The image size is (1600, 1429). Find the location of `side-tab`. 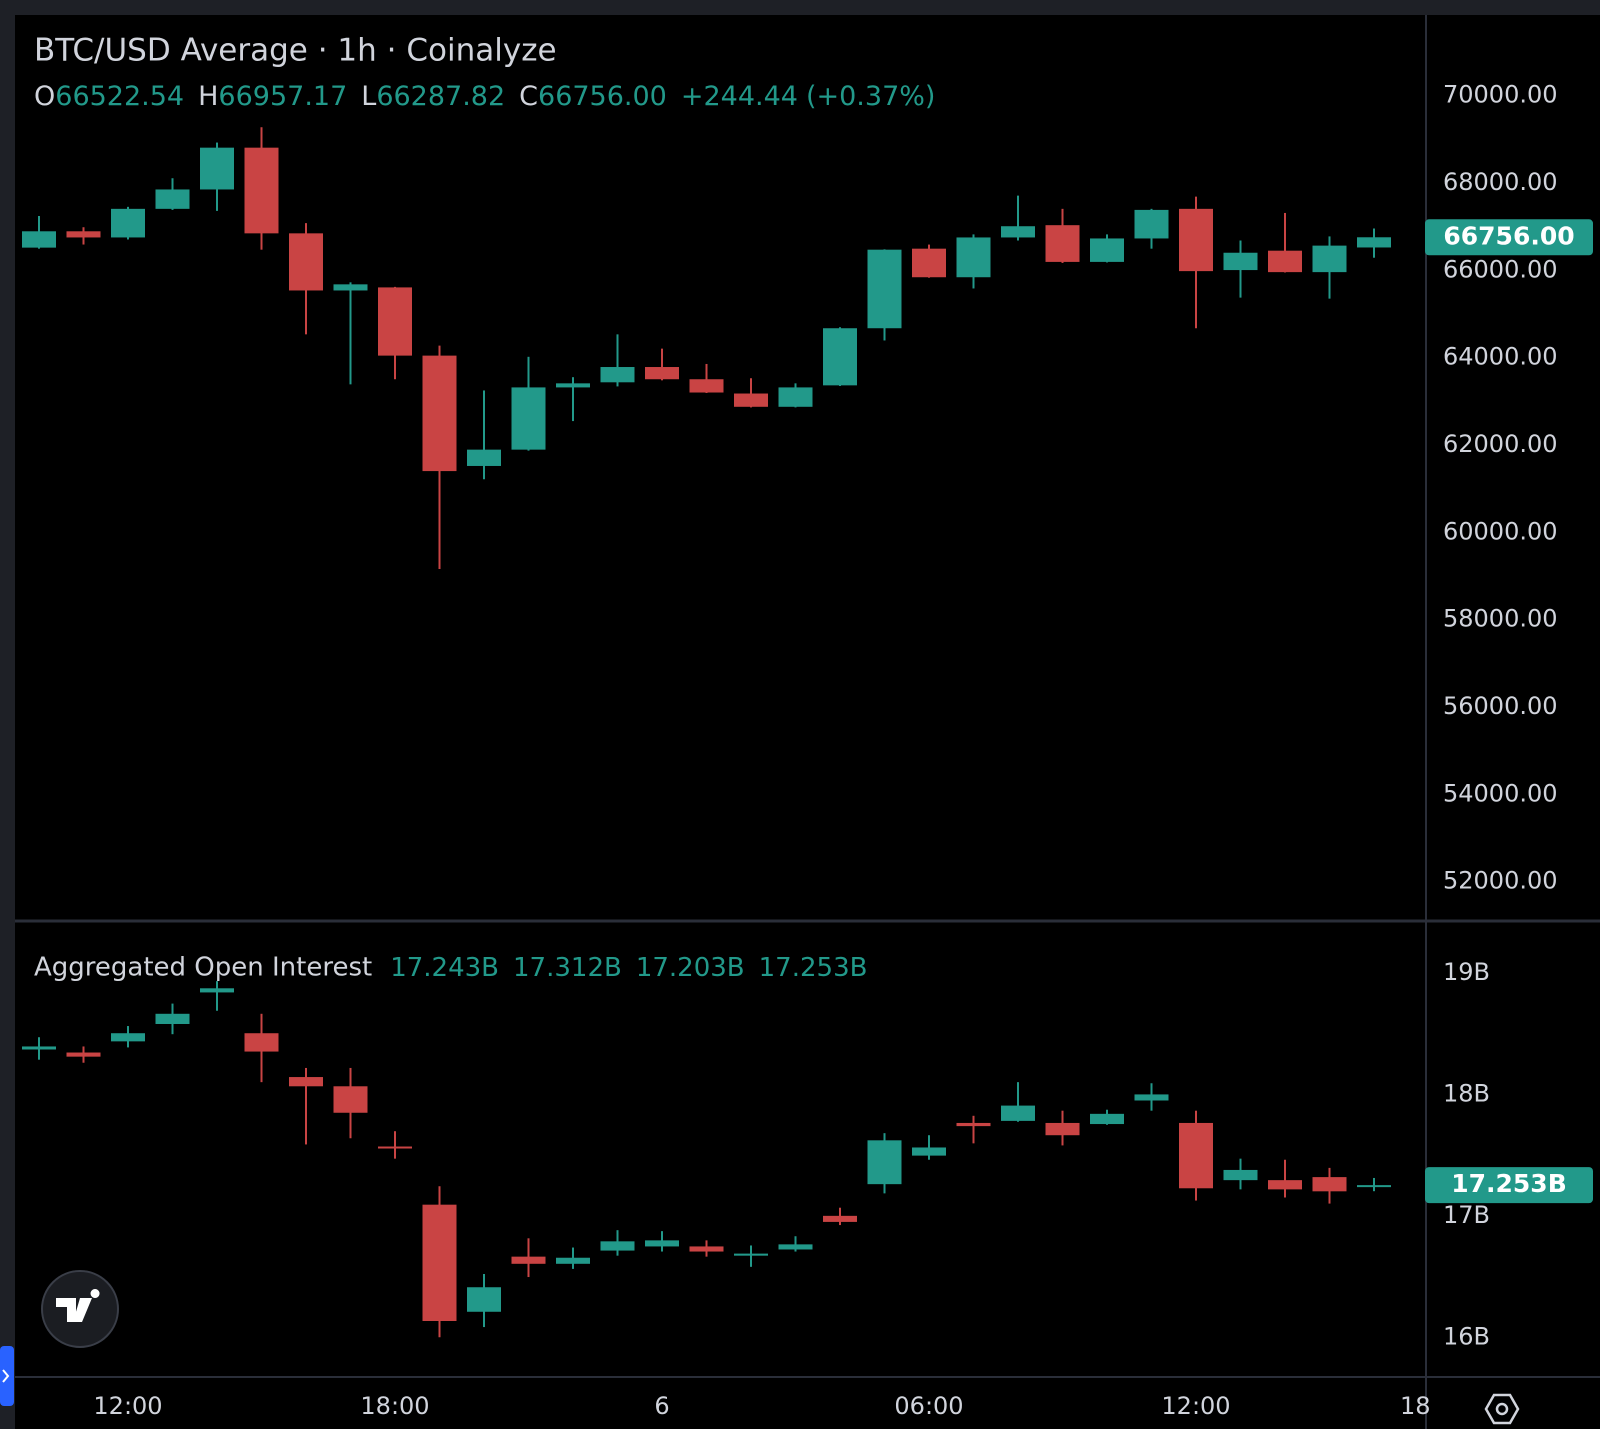

side-tab is located at coordinates (7, 1376).